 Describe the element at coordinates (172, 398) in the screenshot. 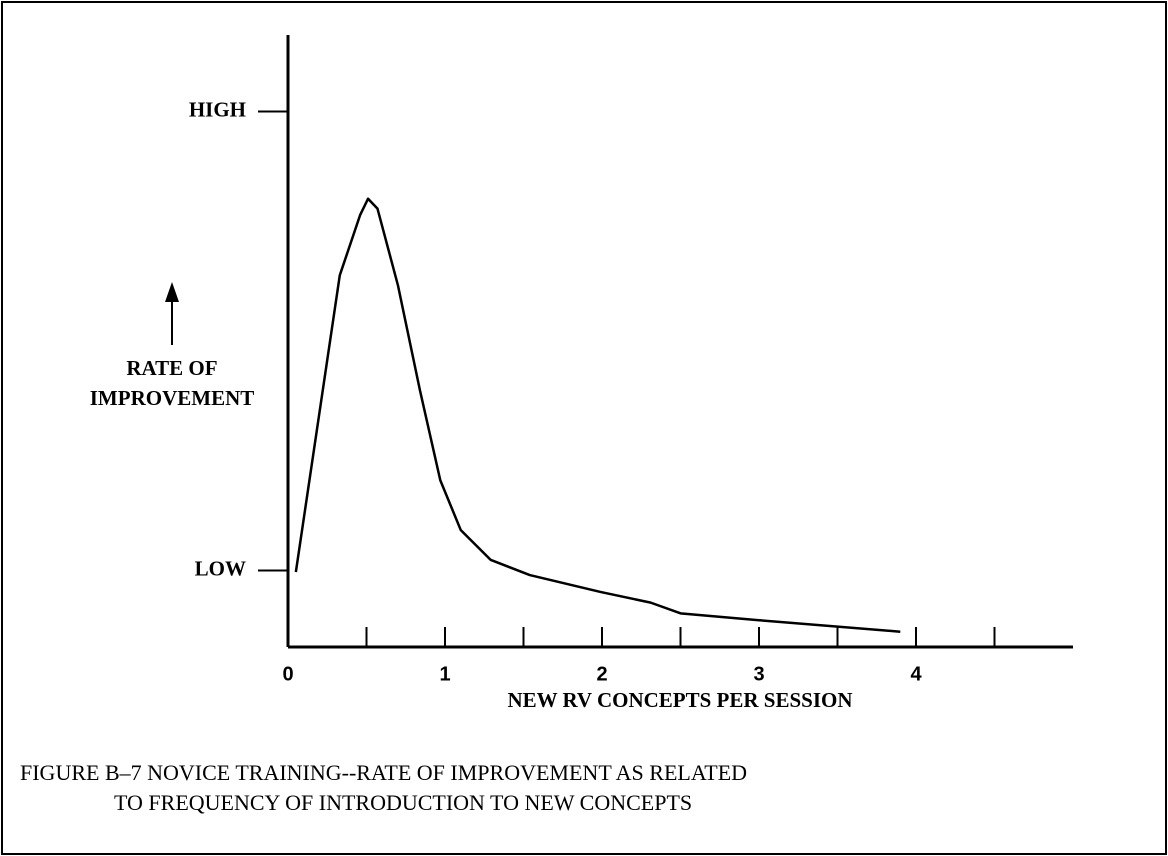

I see `y-axis-label: IMPROVEMENT` at that location.